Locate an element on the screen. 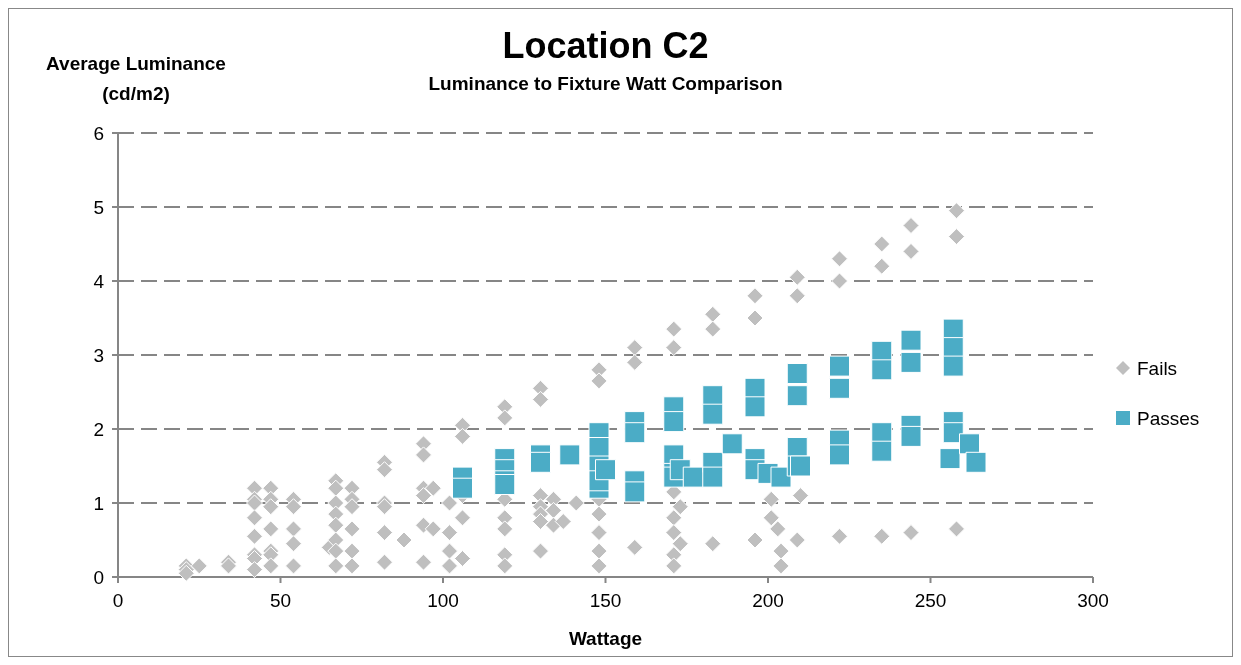 This screenshot has width=1241, height=665. x-tick-label: 100 is located at coordinates (443, 600).